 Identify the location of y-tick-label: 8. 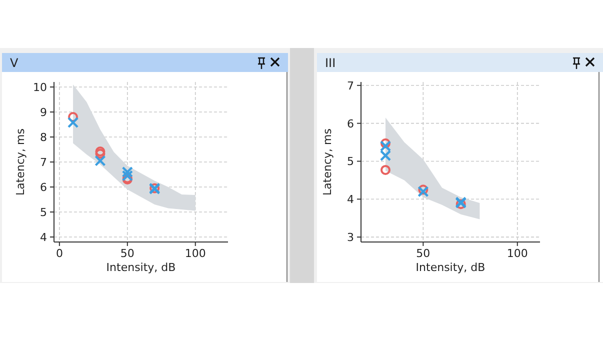
(43, 137).